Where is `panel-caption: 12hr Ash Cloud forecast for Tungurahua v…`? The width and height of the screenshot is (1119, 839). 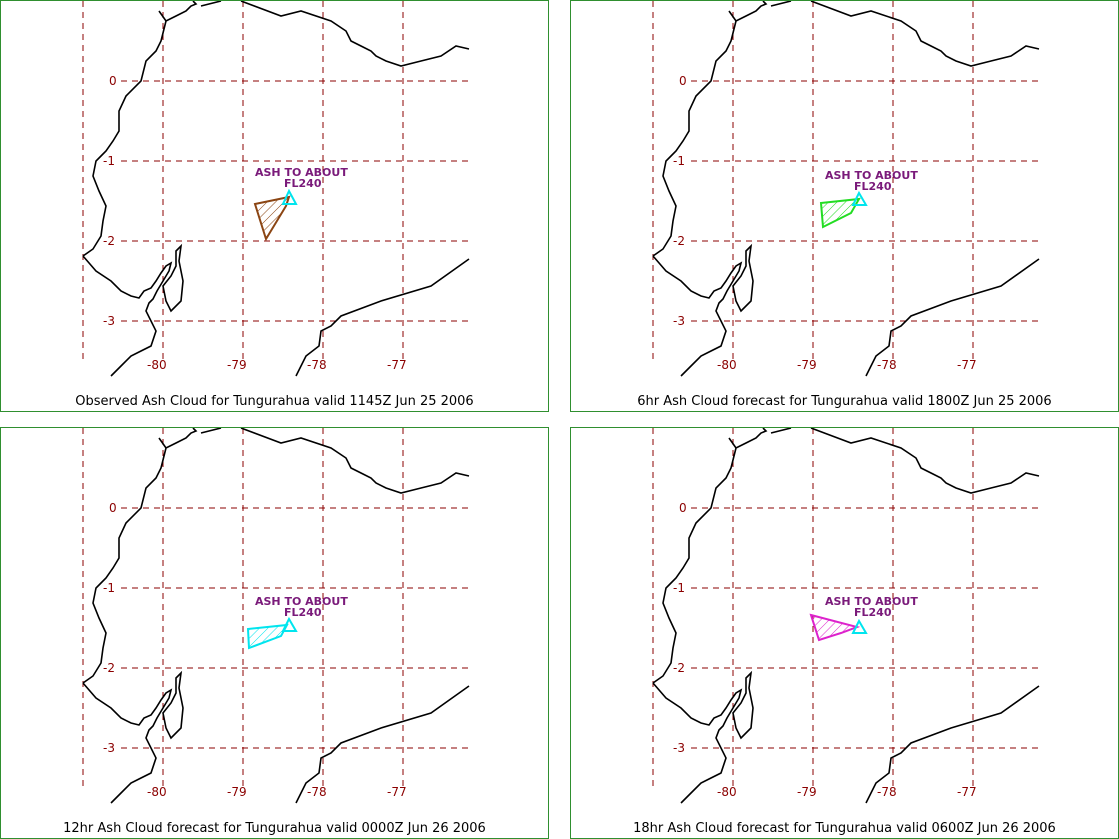
panel-caption: 12hr Ash Cloud forecast for Tungurahua v… is located at coordinates (274, 828).